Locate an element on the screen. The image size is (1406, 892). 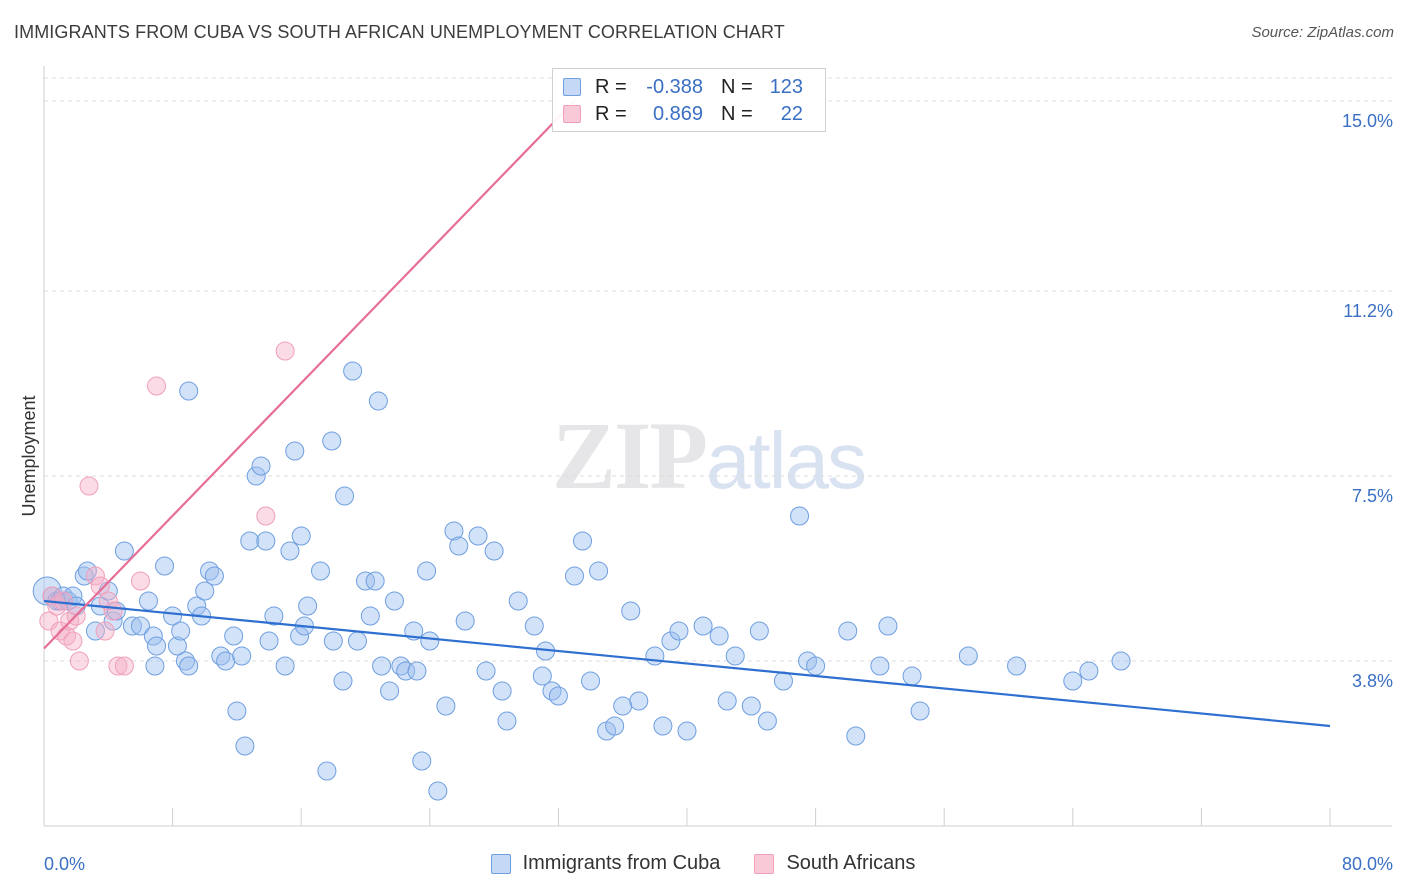
legend-swatch-south-africans is located at coordinates (764, 863).